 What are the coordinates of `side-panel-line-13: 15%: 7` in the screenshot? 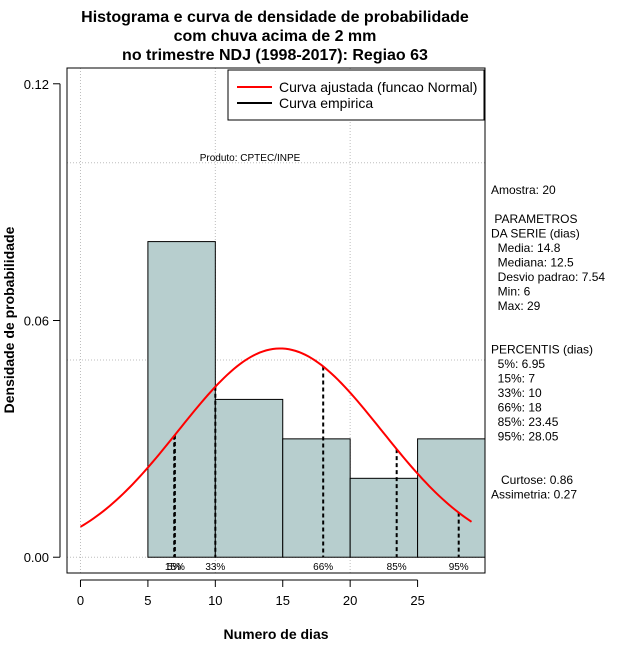 It's located at (513, 379).